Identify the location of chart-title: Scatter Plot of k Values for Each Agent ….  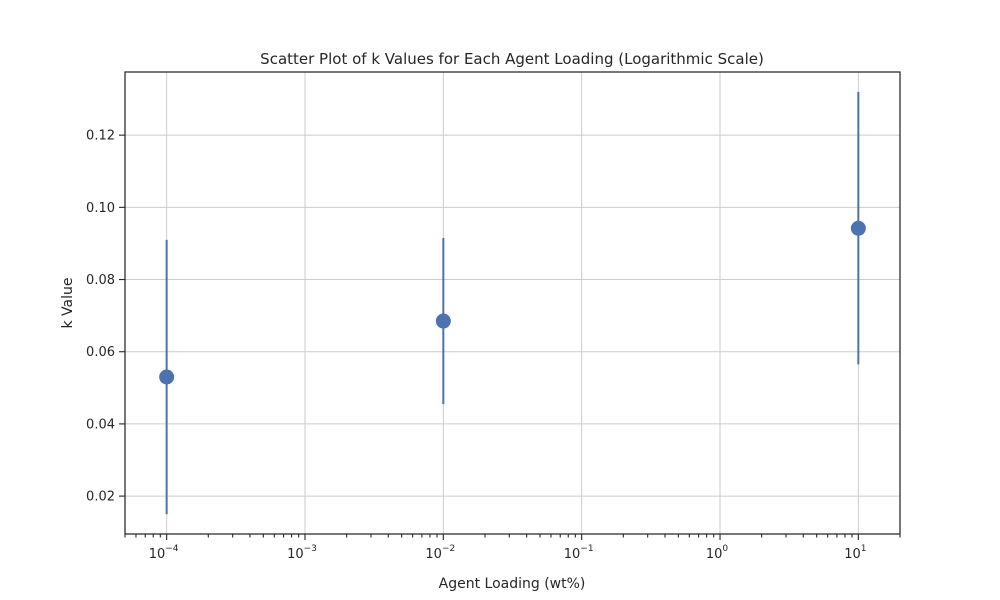
(512, 59).